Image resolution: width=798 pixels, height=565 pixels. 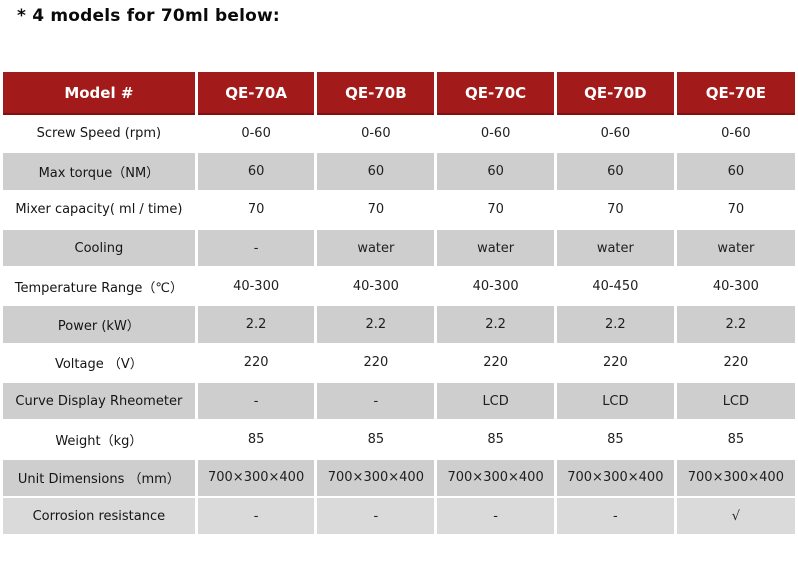 I want to click on header-cell-qe-70b: QE-70B, so click(x=376, y=93).